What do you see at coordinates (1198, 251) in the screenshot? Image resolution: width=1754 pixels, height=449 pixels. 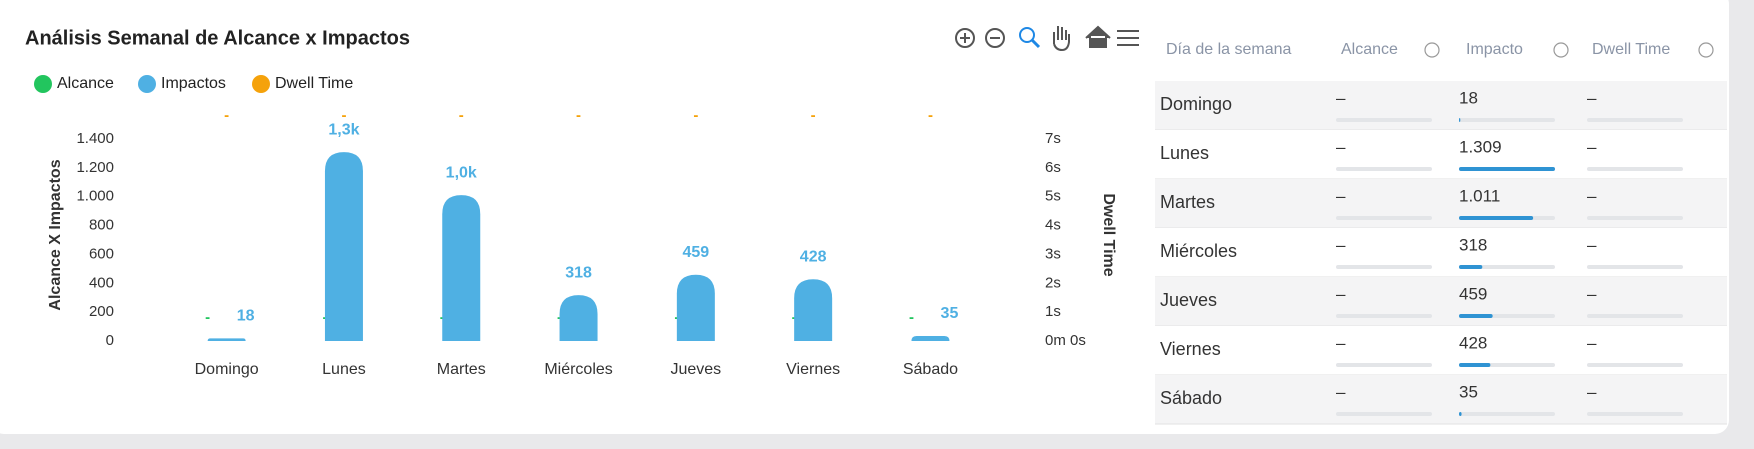 I see `table-cell: Miércoles` at bounding box center [1198, 251].